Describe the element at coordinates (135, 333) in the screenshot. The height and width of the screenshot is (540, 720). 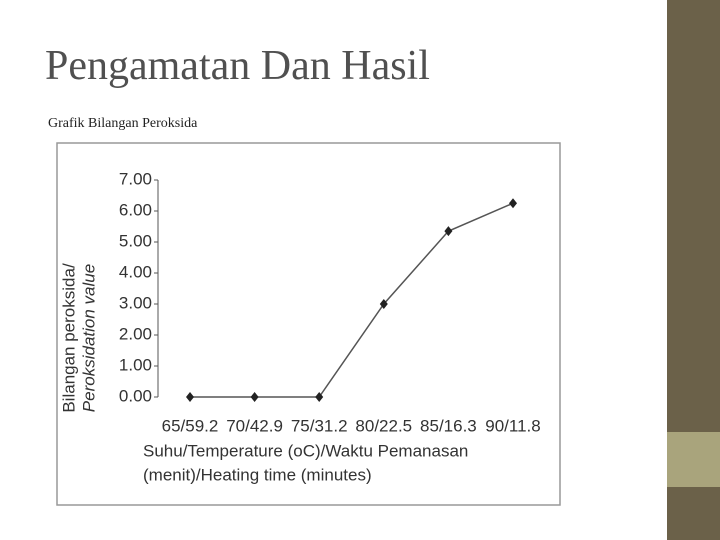
I see `y-tick-label: 2.00` at that location.